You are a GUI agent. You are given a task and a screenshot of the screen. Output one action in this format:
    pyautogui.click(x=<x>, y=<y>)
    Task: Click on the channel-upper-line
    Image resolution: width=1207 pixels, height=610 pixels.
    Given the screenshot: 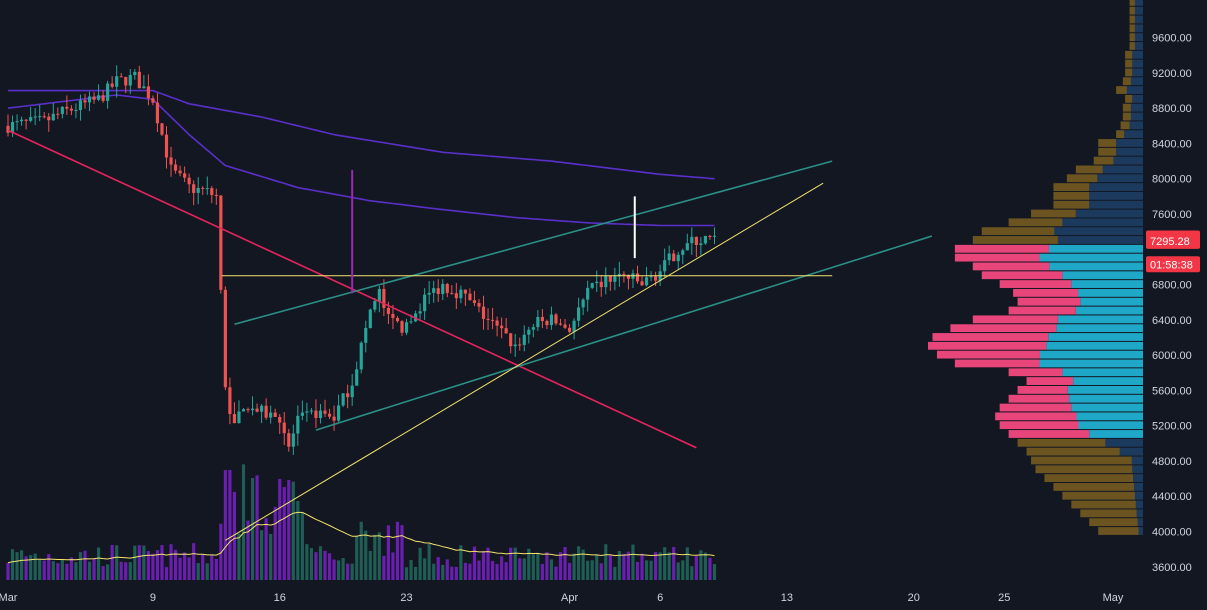 What is the action you would take?
    pyautogui.click(x=533, y=243)
    